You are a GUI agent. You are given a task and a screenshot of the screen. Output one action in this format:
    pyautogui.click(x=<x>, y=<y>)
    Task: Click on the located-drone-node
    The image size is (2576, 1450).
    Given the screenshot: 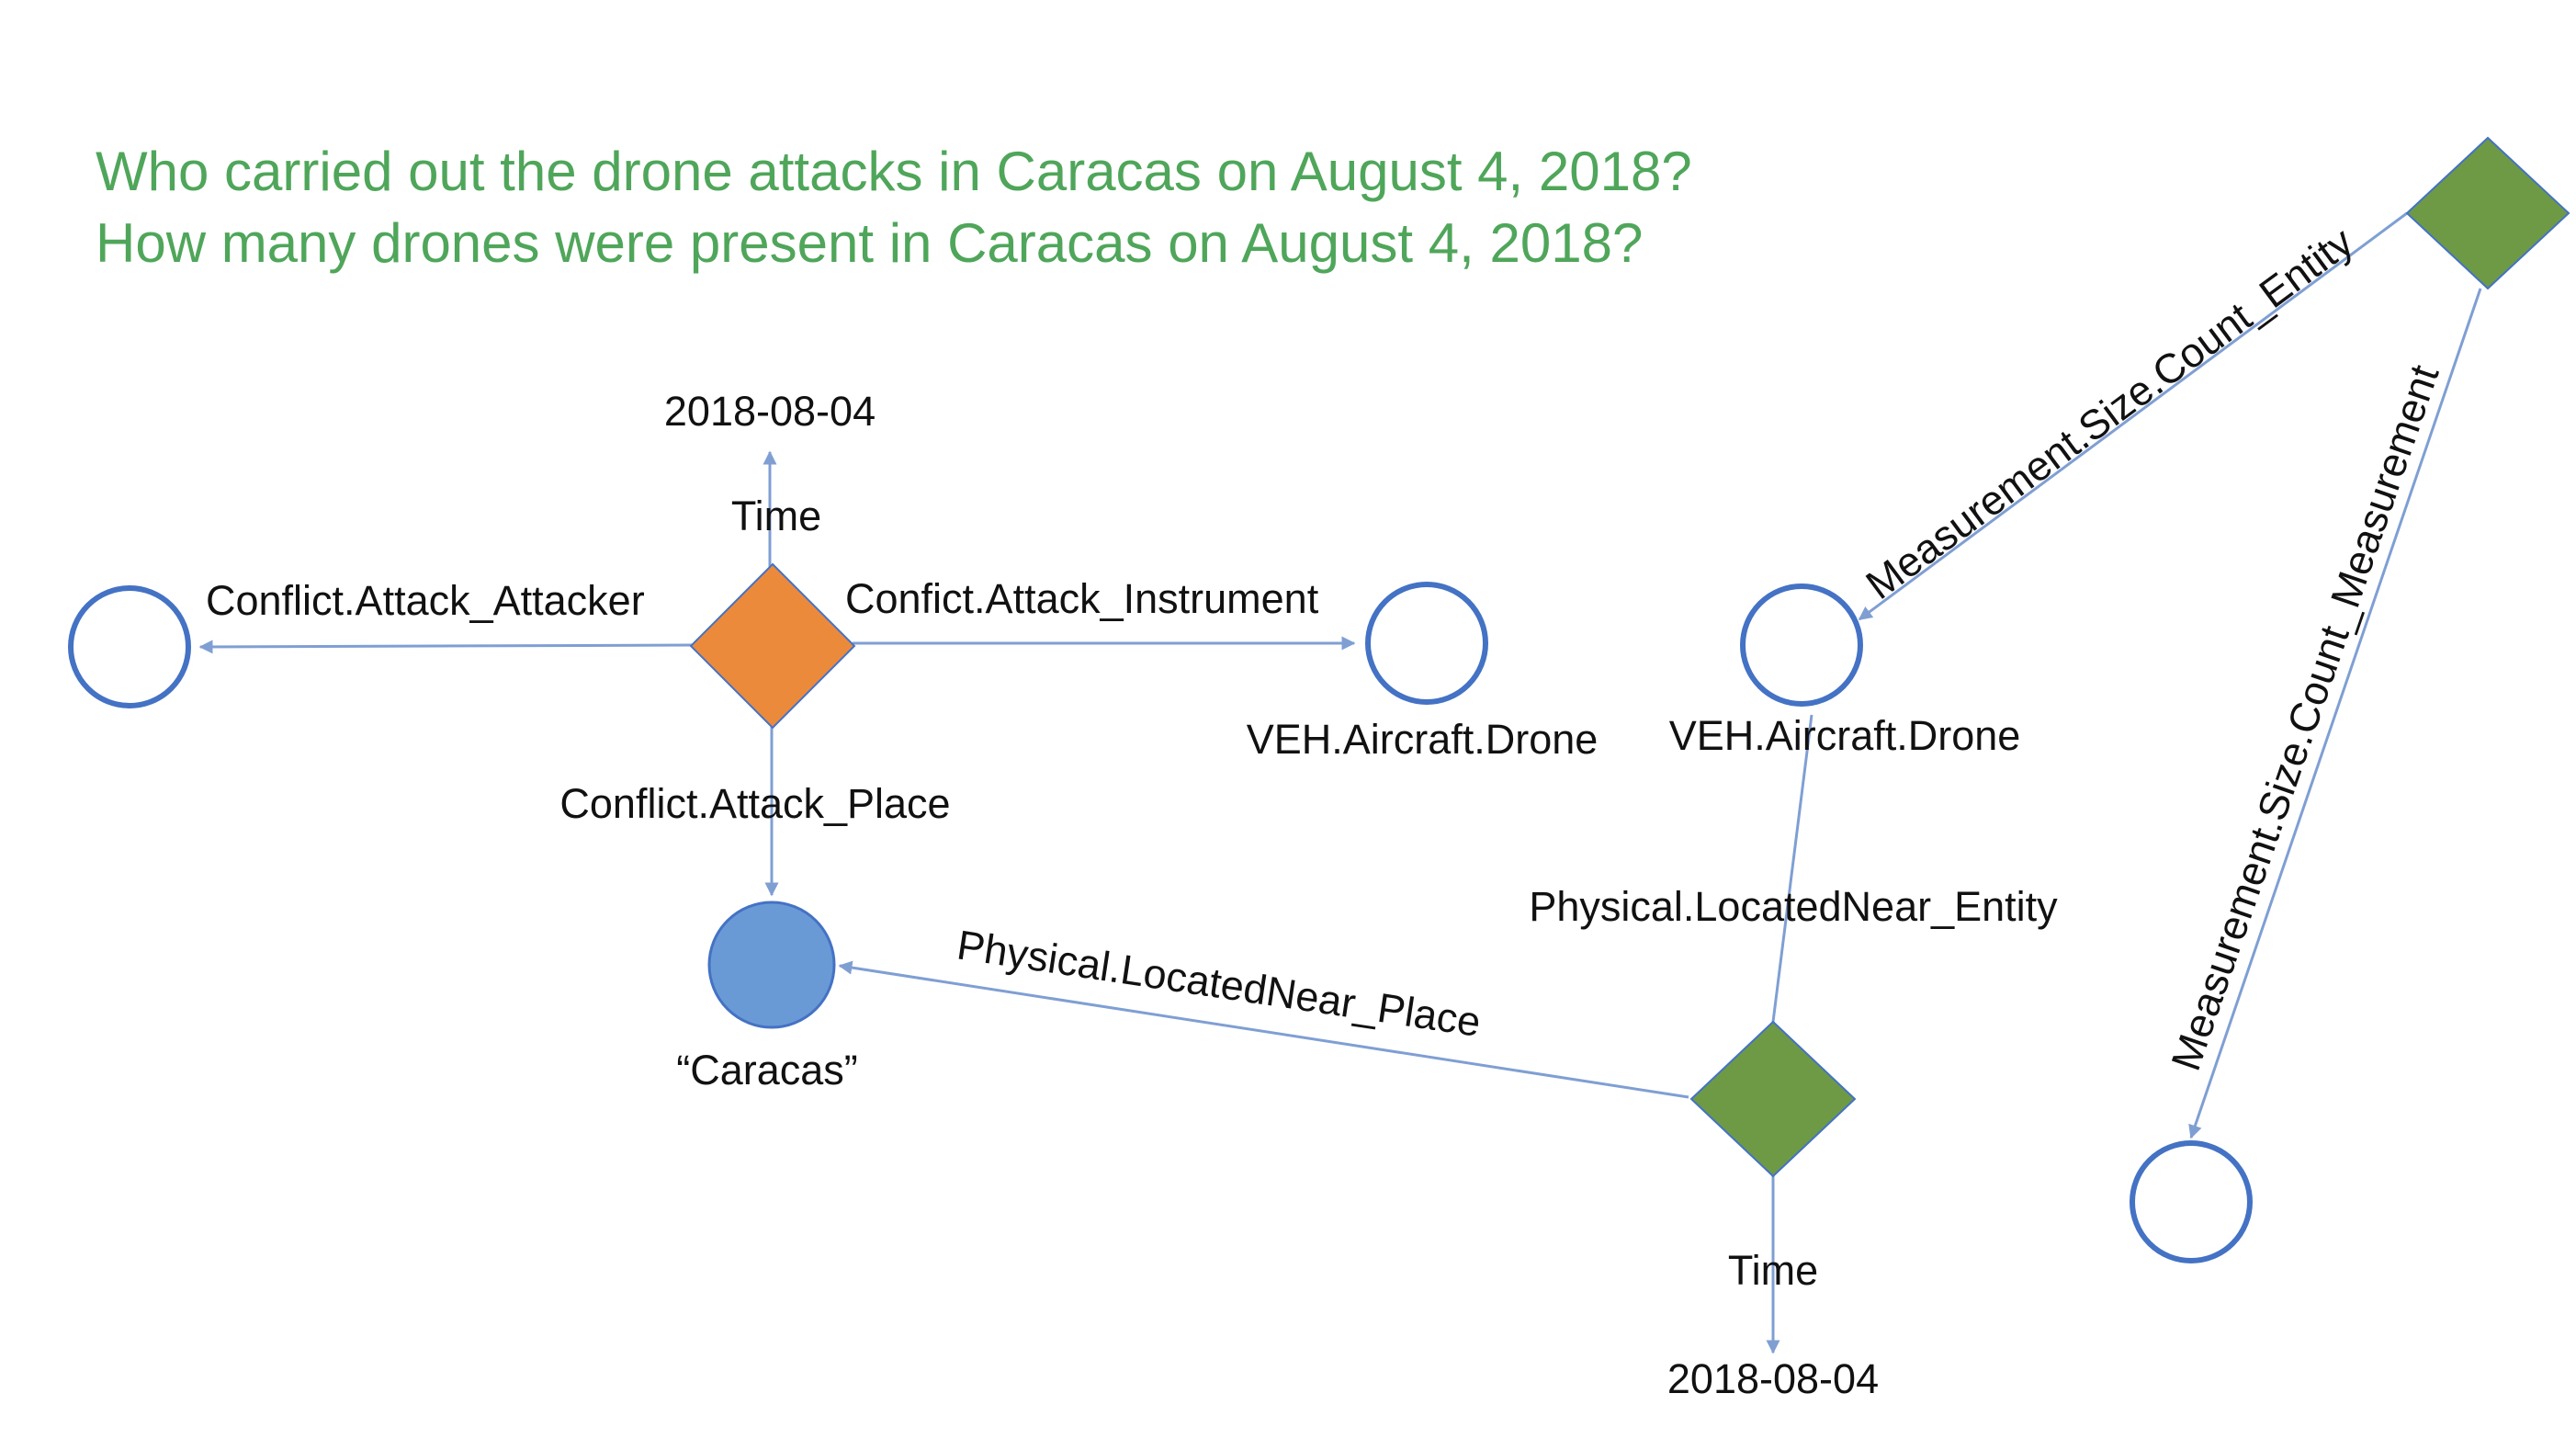 What is the action you would take?
    pyautogui.click(x=1801, y=645)
    